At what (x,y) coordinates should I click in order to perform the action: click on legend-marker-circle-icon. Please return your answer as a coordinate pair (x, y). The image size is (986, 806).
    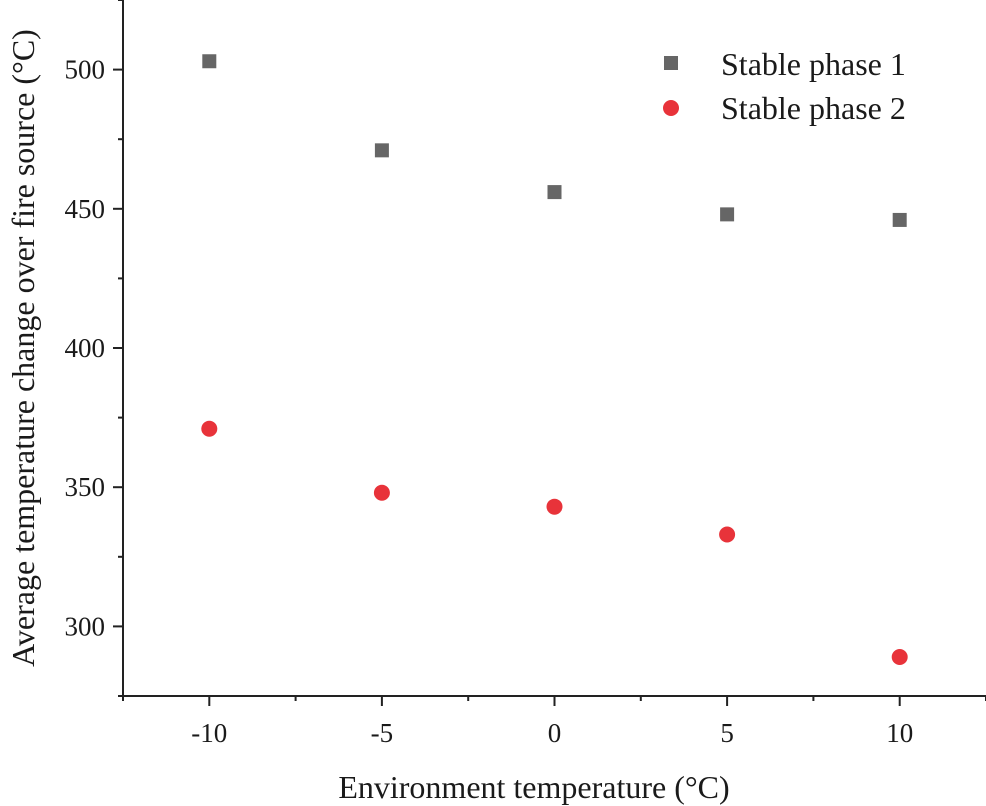
    Looking at the image, I should click on (671, 108).